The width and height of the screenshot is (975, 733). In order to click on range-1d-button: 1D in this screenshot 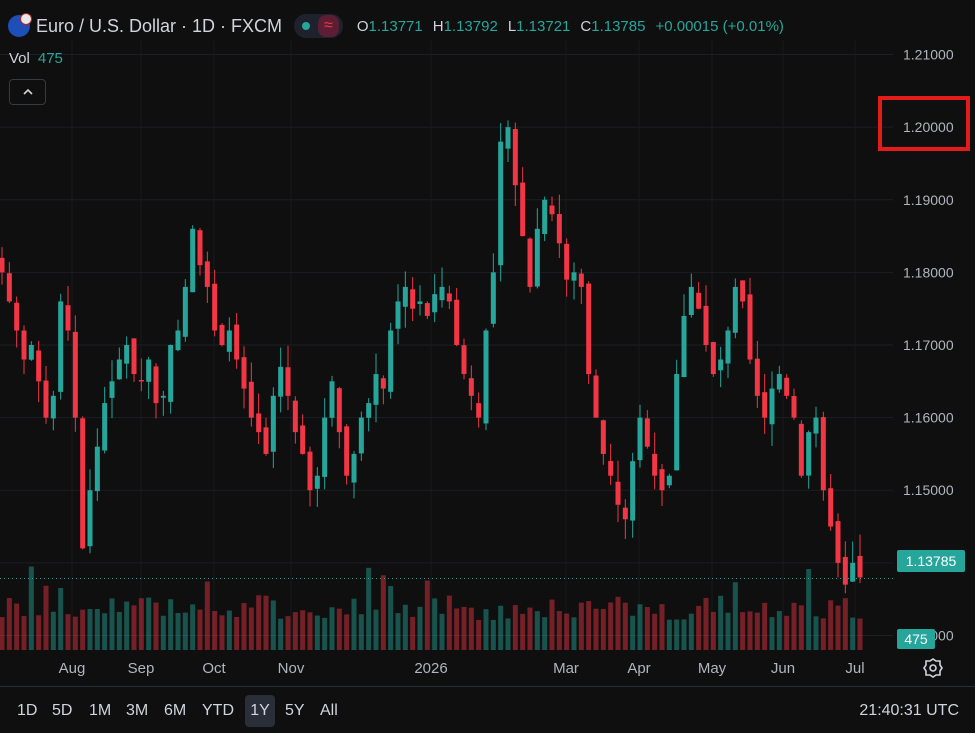, I will do `click(27, 710)`.